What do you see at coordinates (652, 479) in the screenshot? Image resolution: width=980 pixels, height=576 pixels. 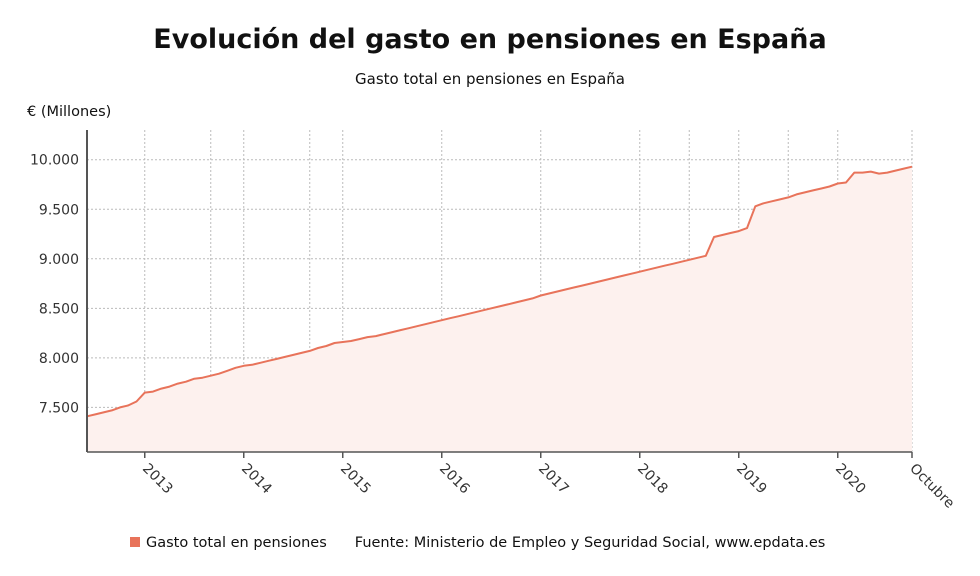 I see `x-tick-label: 2018` at bounding box center [652, 479].